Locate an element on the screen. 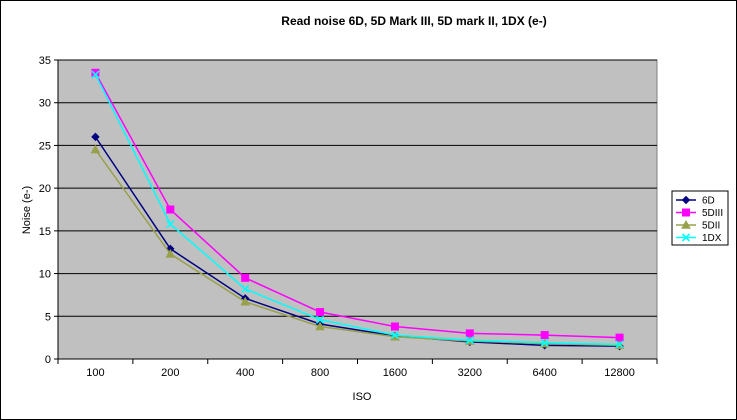  legend-label-1dx: 1DX is located at coordinates (712, 238).